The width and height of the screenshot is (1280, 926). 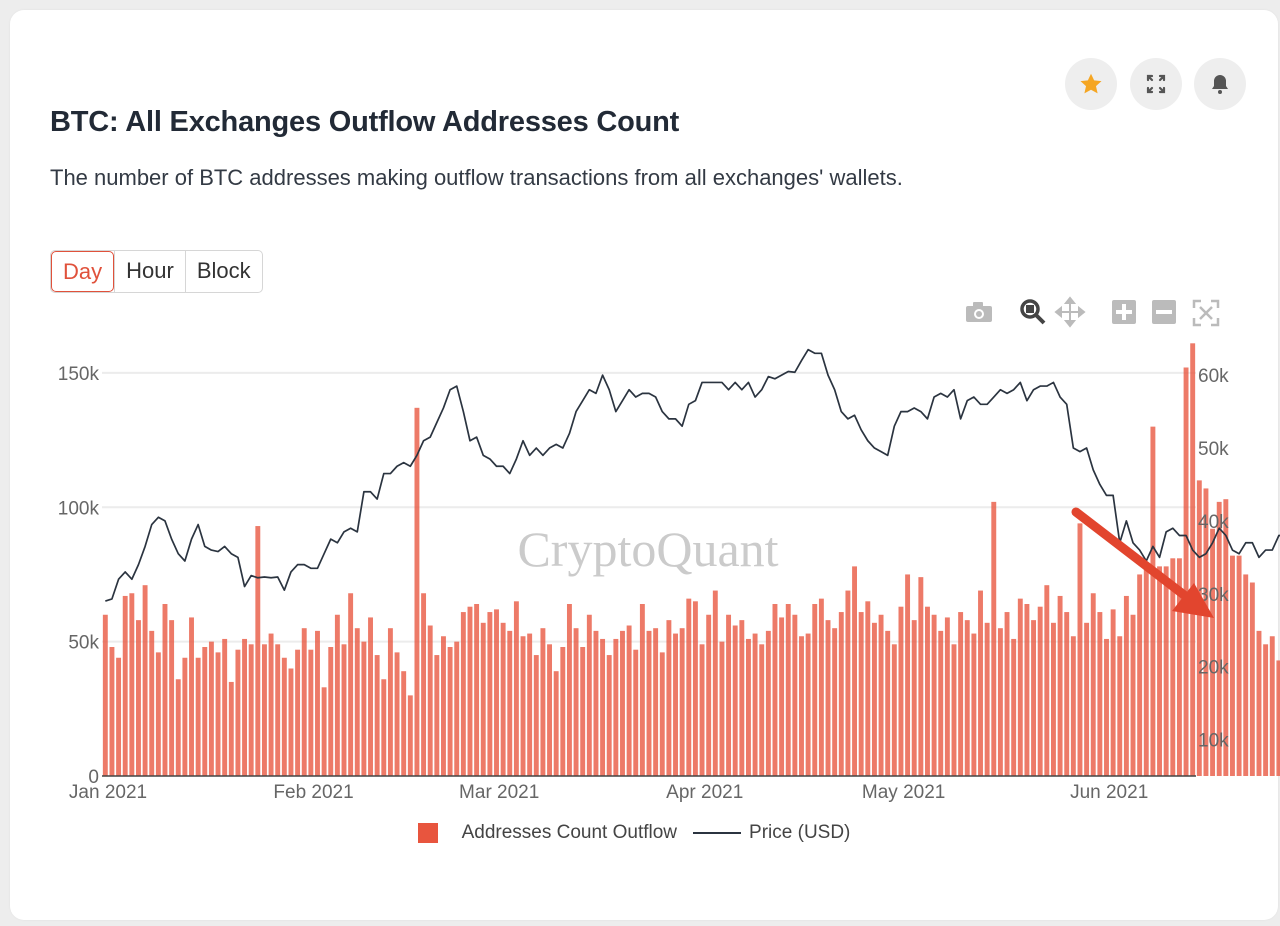 I want to click on pan-icon, so click(x=1070, y=312).